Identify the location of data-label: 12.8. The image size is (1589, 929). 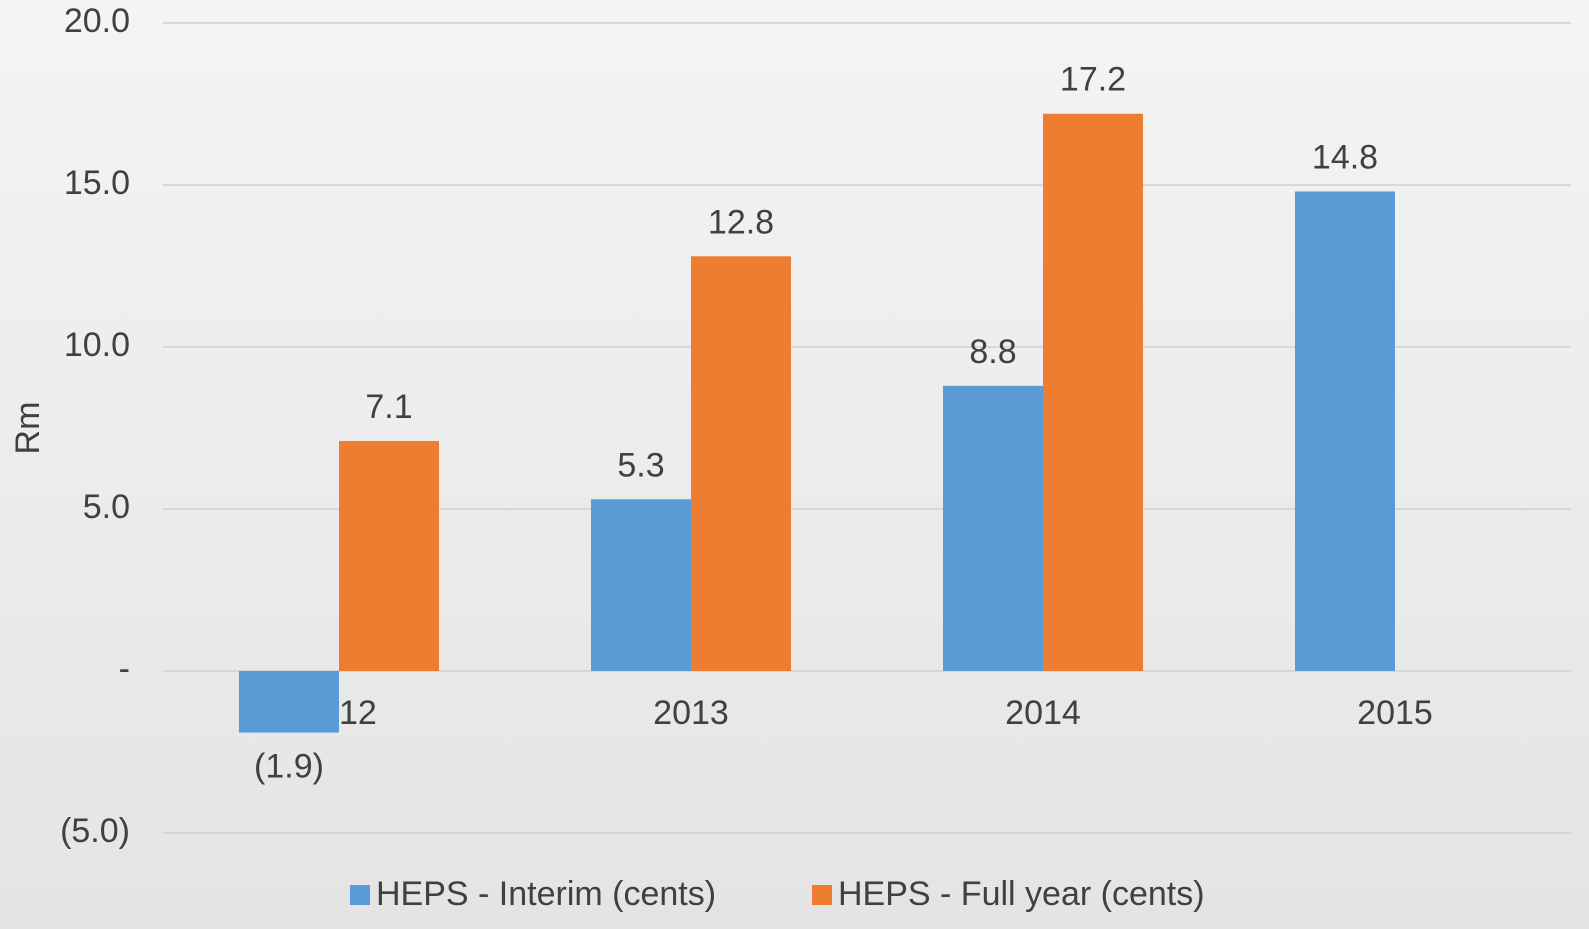
(741, 222).